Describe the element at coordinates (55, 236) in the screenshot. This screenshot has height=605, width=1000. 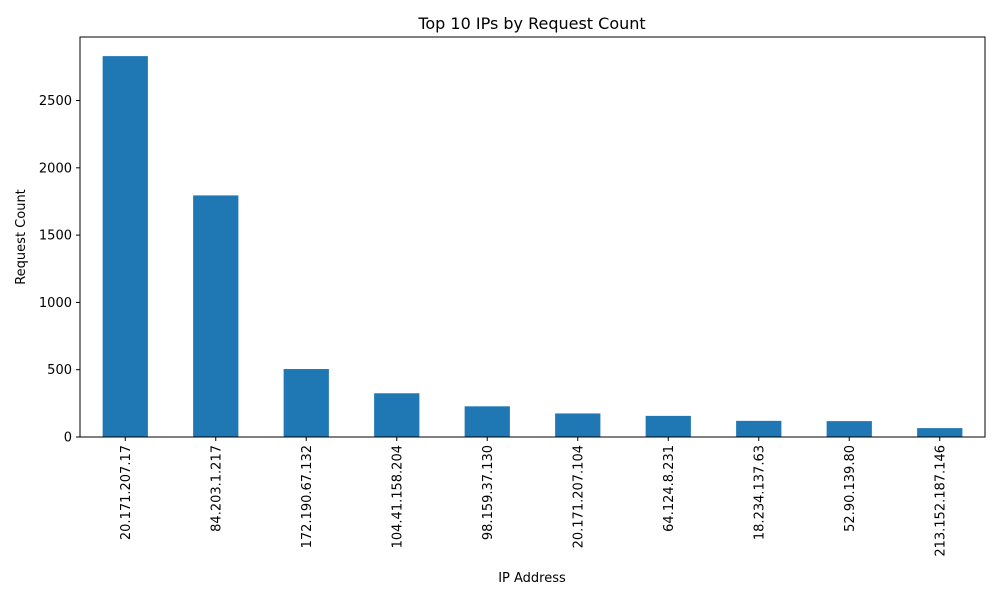
I see `y-tick-label-3: 1500` at that location.